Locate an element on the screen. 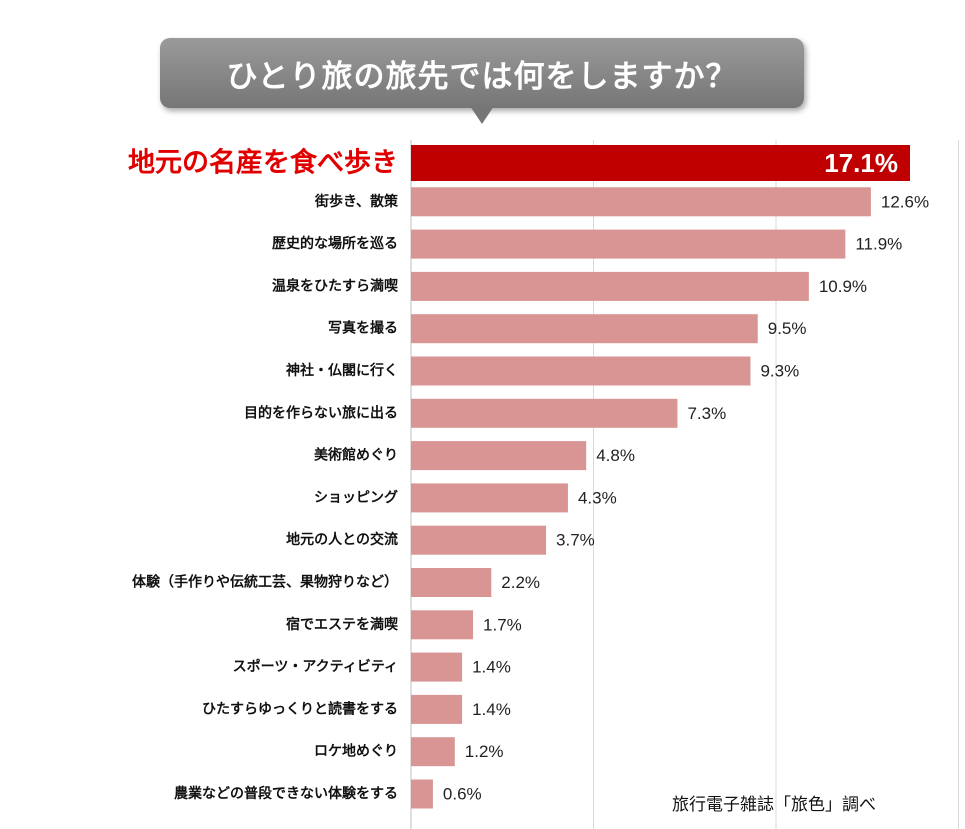 The image size is (965, 829). category-label: 神社・仏閣に行く is located at coordinates (342, 370).